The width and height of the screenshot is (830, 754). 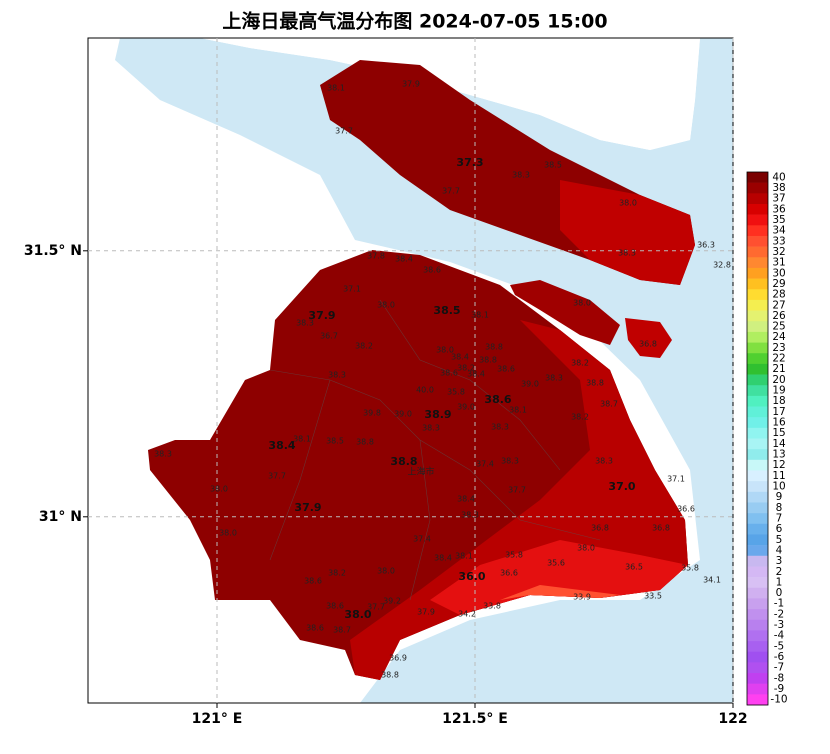 What do you see at coordinates (686, 509) in the screenshot?
I see `station-value: 36.6` at bounding box center [686, 509].